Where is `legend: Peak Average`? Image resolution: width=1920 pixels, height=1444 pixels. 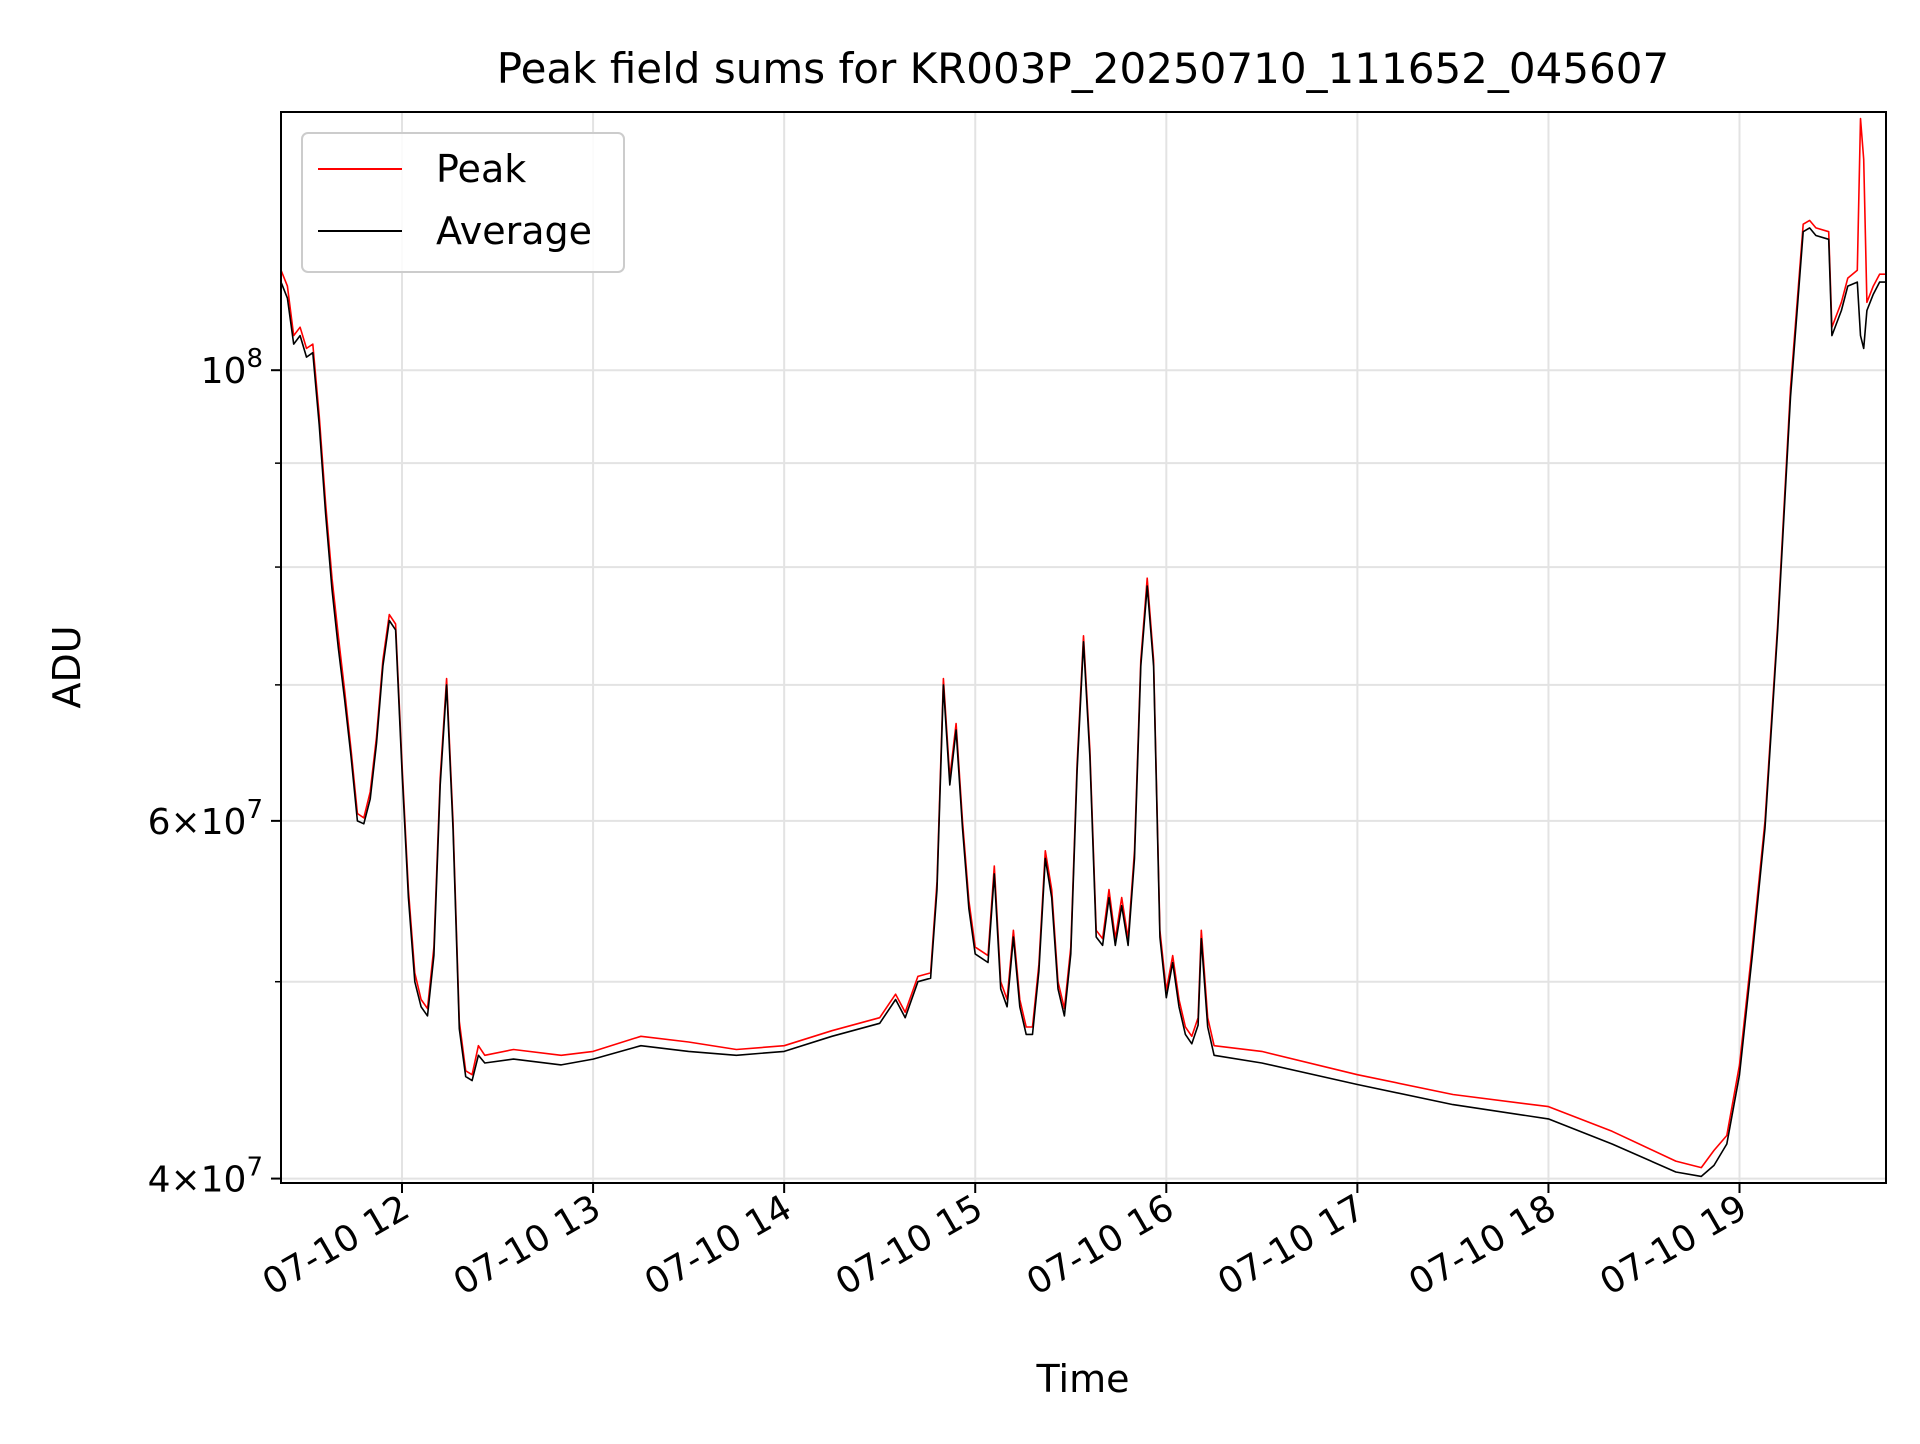 legend: Peak Average is located at coordinates (463, 202).